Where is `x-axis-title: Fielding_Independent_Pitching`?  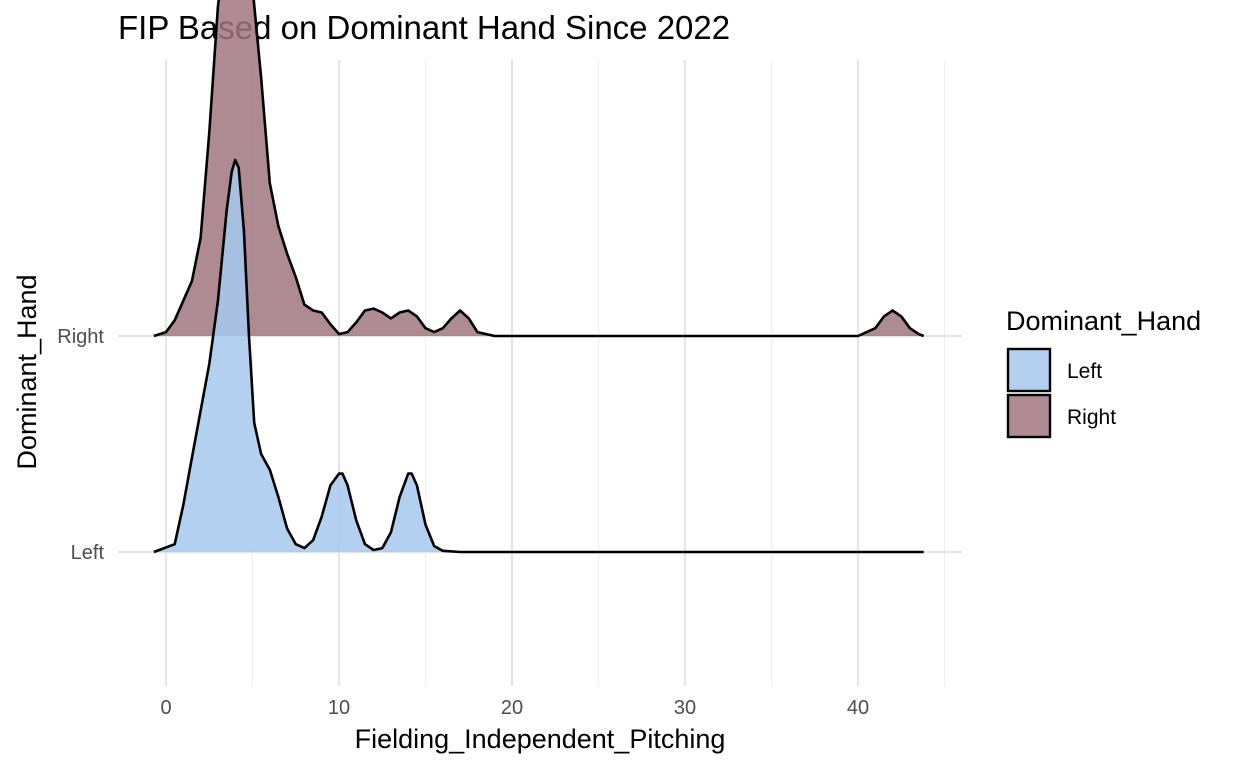
x-axis-title: Fielding_Independent_Pitching is located at coordinates (540, 739).